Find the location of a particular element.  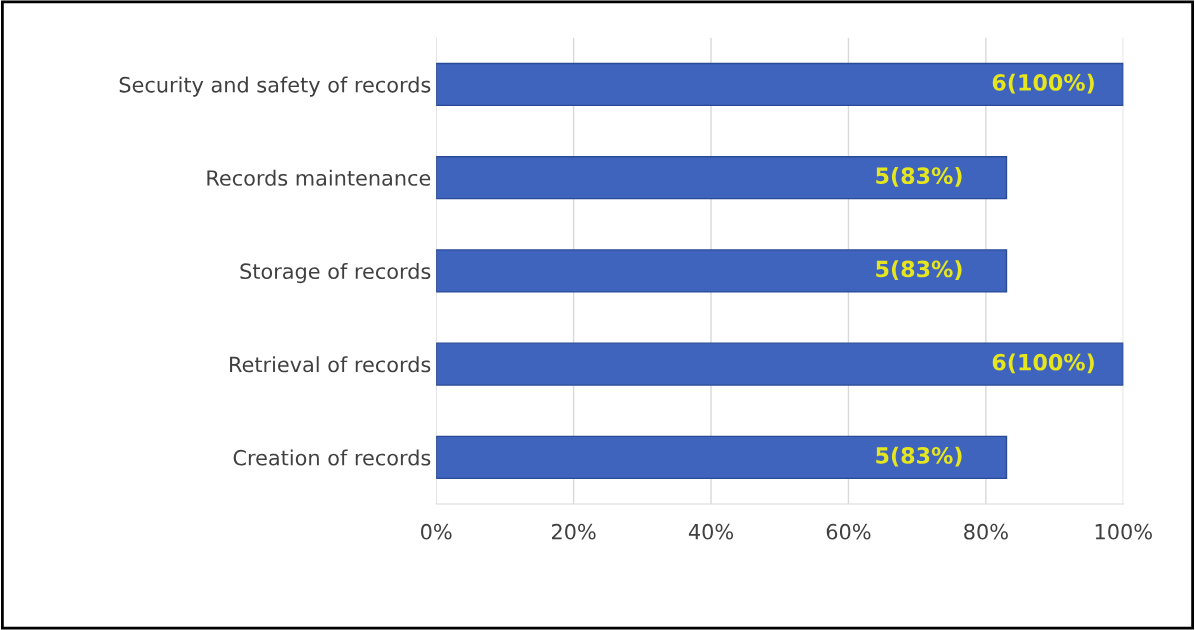

x-tick-label: 20% is located at coordinates (573, 531).